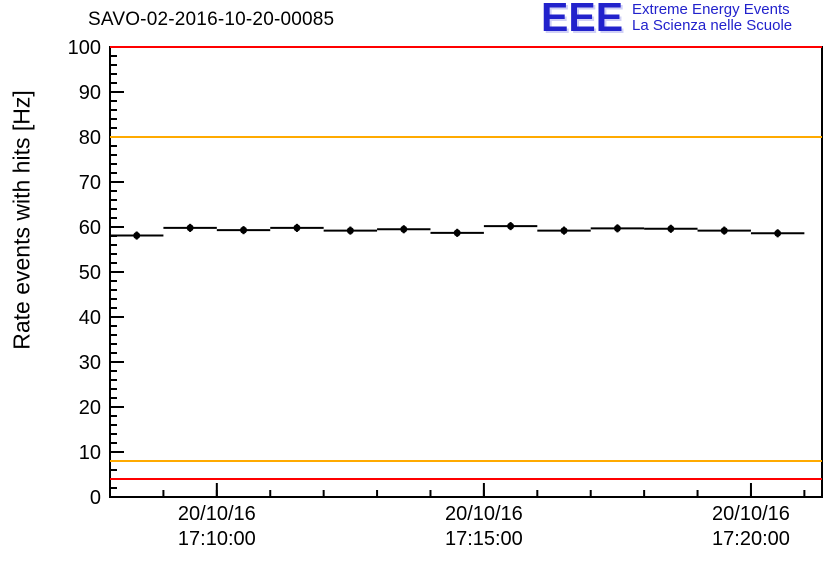  Describe the element at coordinates (90, 93) in the screenshot. I see `svg-text: 90` at that location.